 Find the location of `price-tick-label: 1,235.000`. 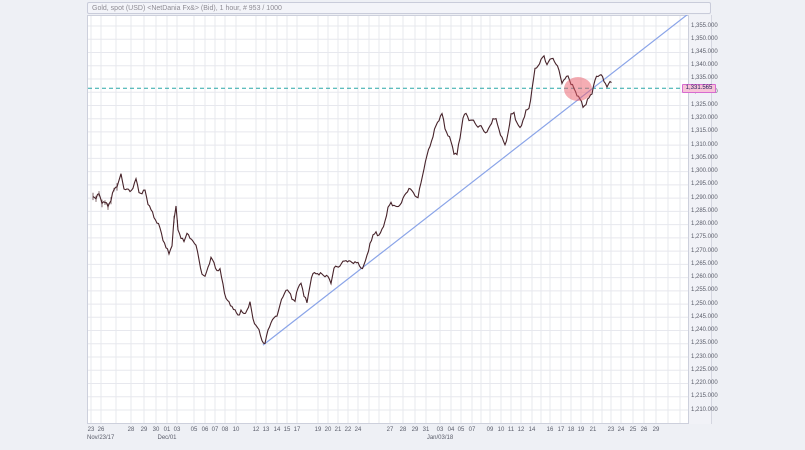

price-tick-label: 1,235.000 is located at coordinates (704, 343).